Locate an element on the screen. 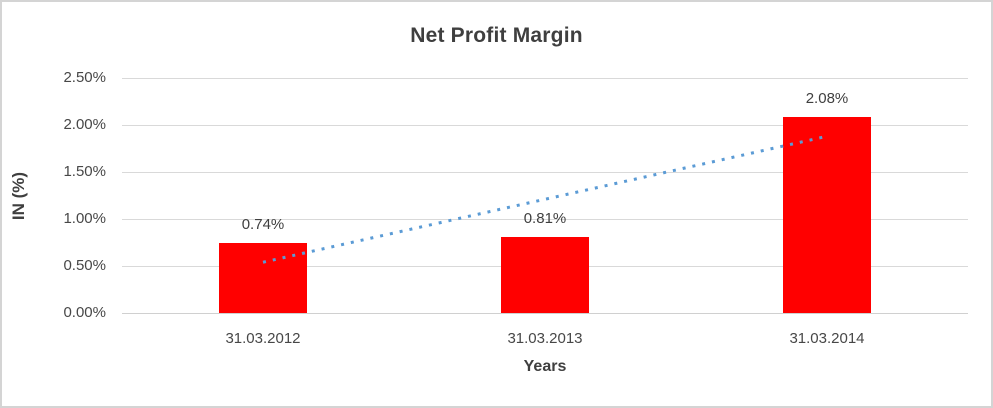 The height and width of the screenshot is (408, 993). data-label: 2.08% is located at coordinates (827, 98).